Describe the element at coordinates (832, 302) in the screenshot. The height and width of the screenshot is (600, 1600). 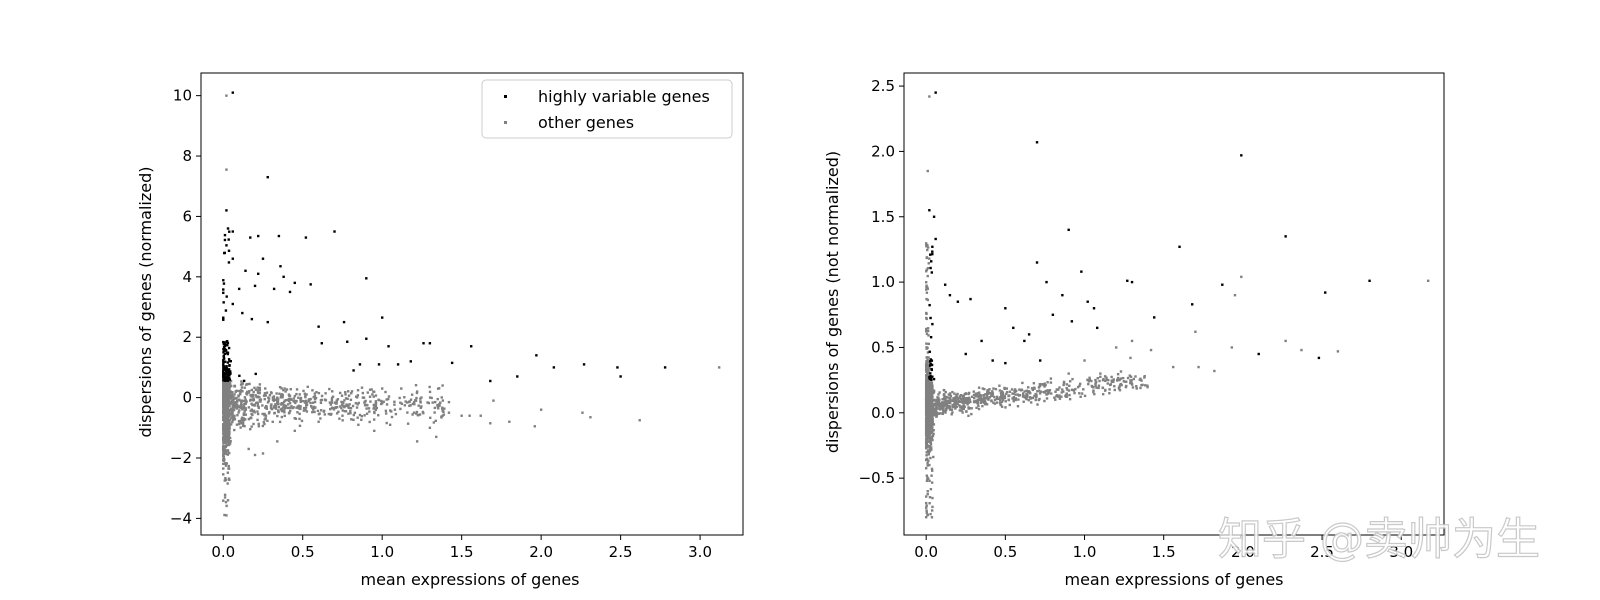
I see `right-y-axis-label: dispersions of genes (not normalized)` at that location.